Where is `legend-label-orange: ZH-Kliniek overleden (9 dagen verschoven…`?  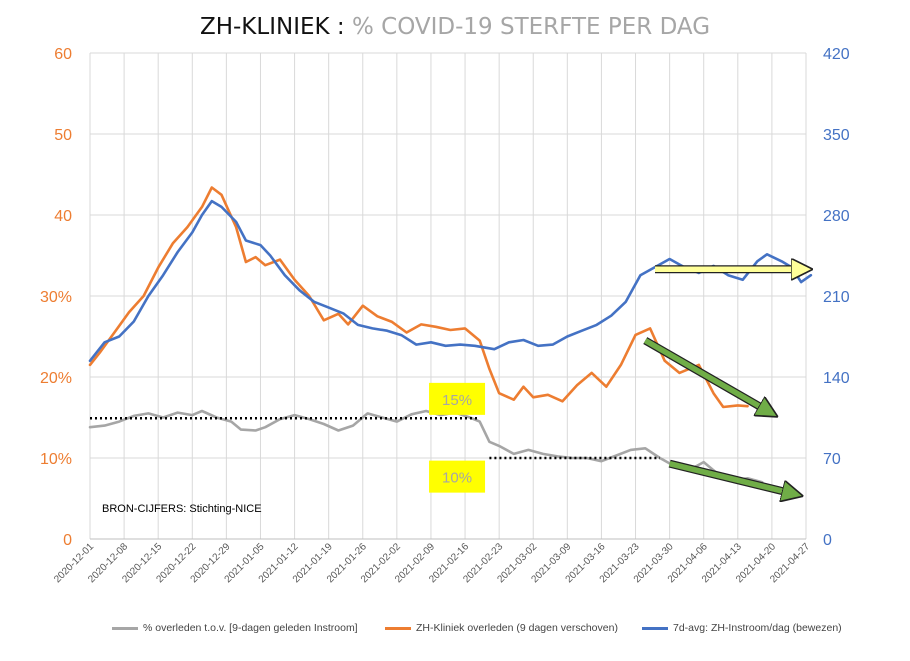
legend-label-orange: ZH-Kliniek overleden (9 dagen verschoven… is located at coordinates (517, 628).